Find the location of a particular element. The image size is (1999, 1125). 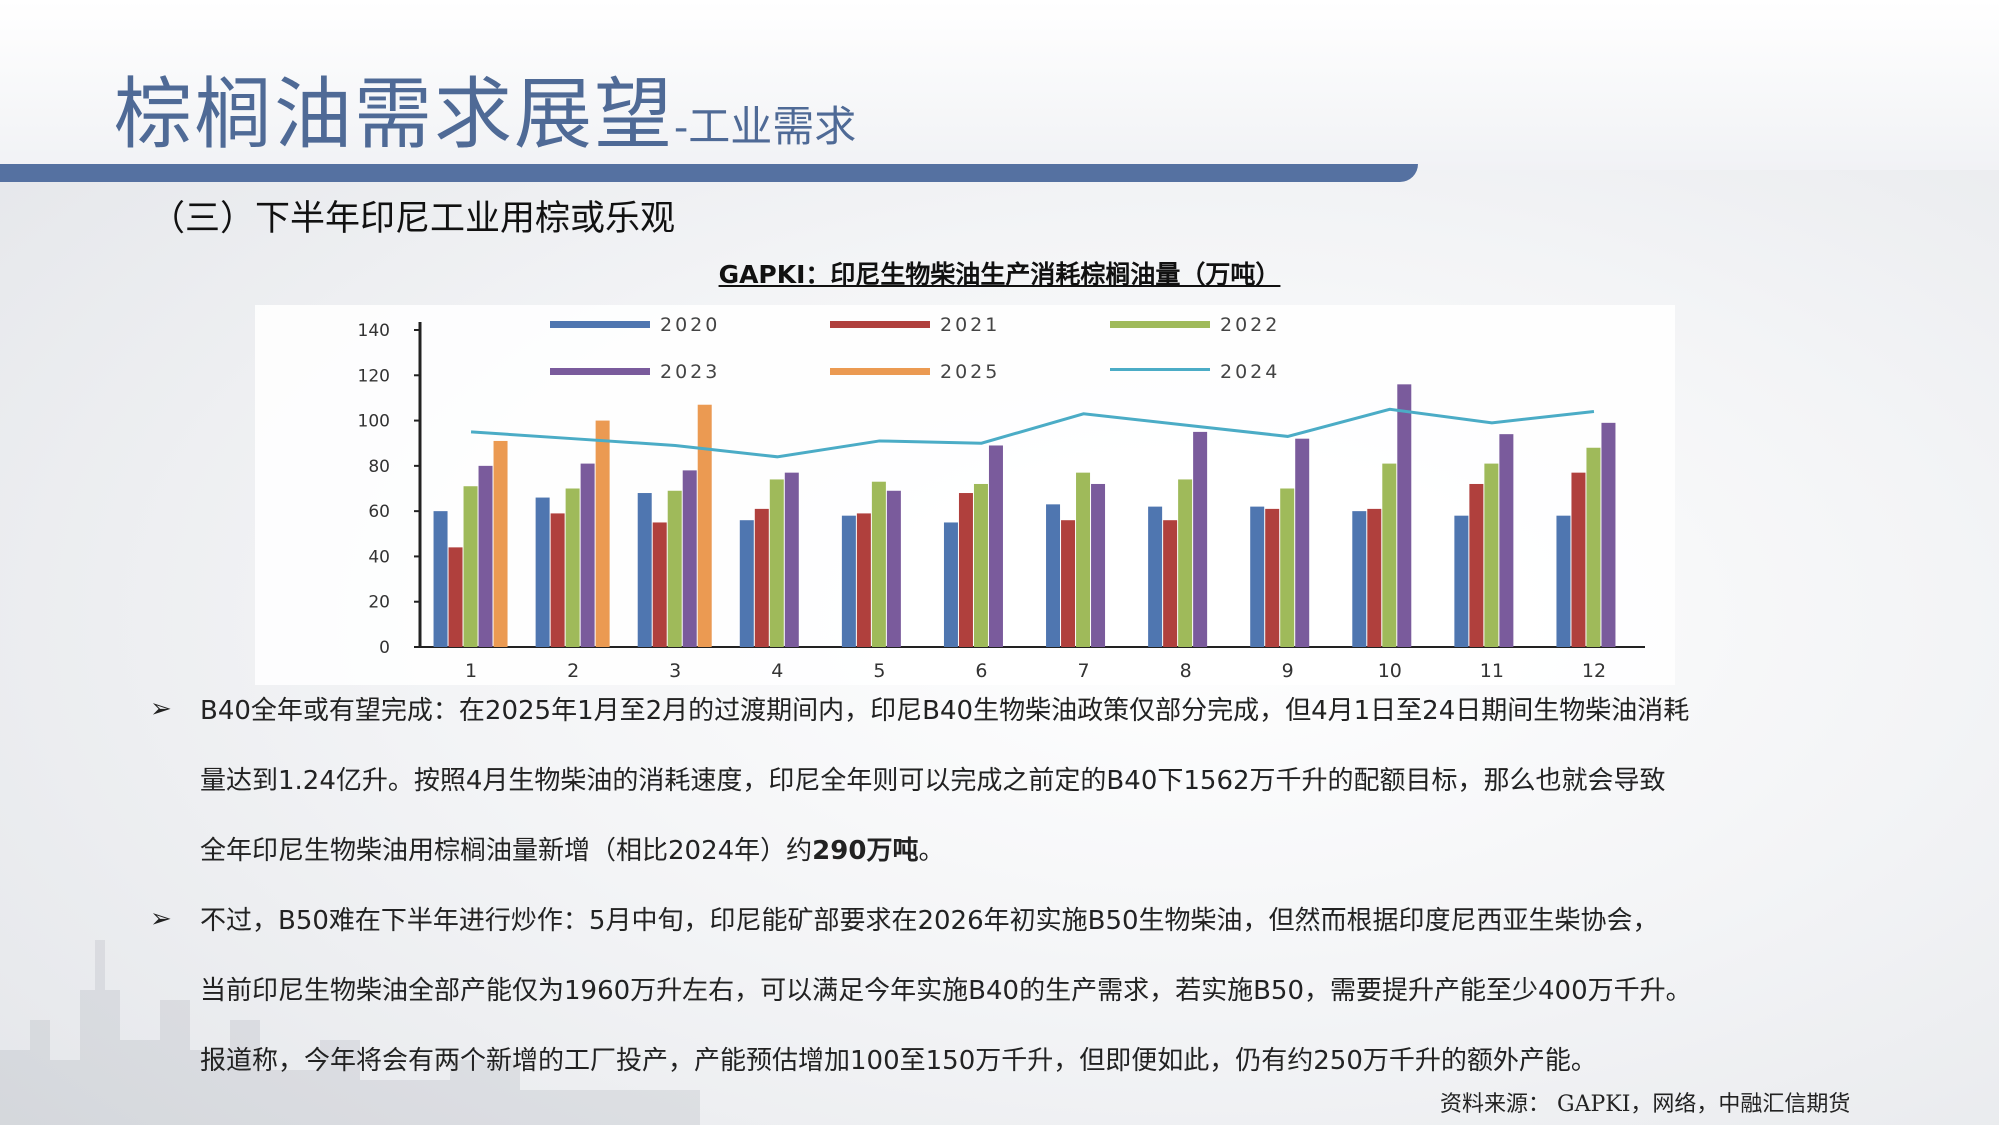

source-note: 资料来源： GAPKI，网络，中融汇信期货 is located at coordinates (1645, 1104).